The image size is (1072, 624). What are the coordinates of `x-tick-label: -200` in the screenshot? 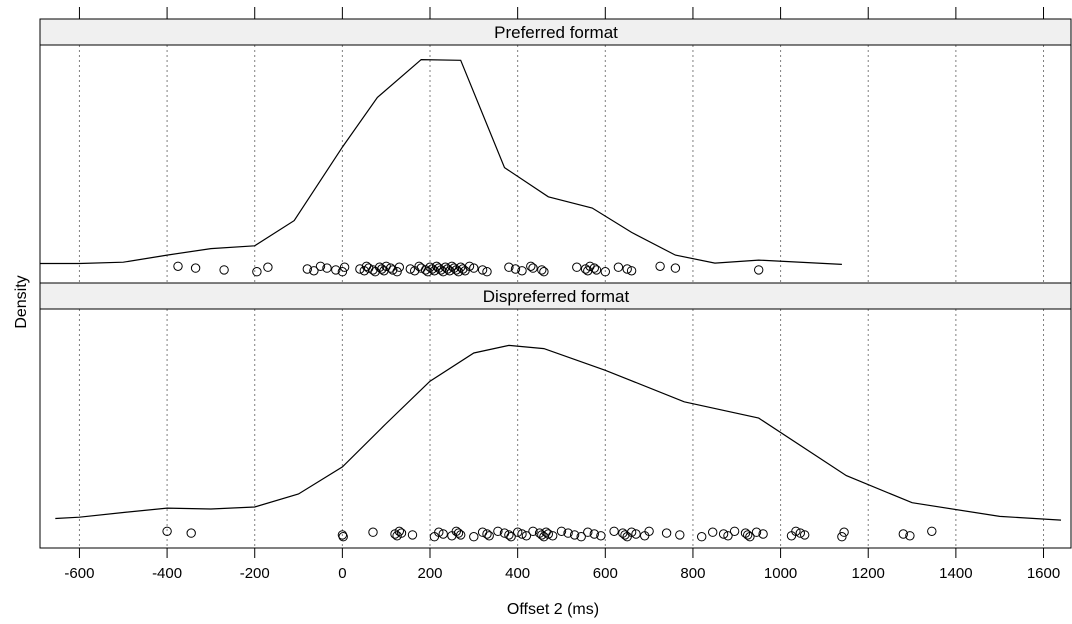 It's located at (255, 573).